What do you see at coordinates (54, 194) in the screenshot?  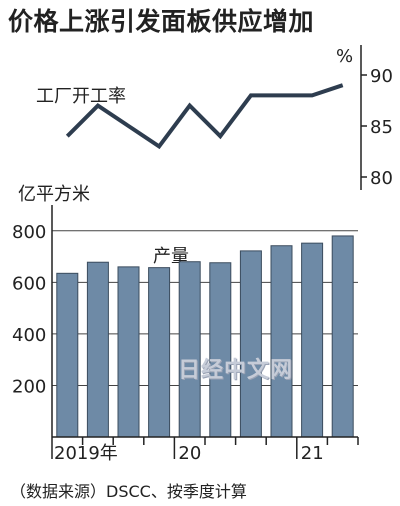 I see `bar-unit-label: 亿平方米` at bounding box center [54, 194].